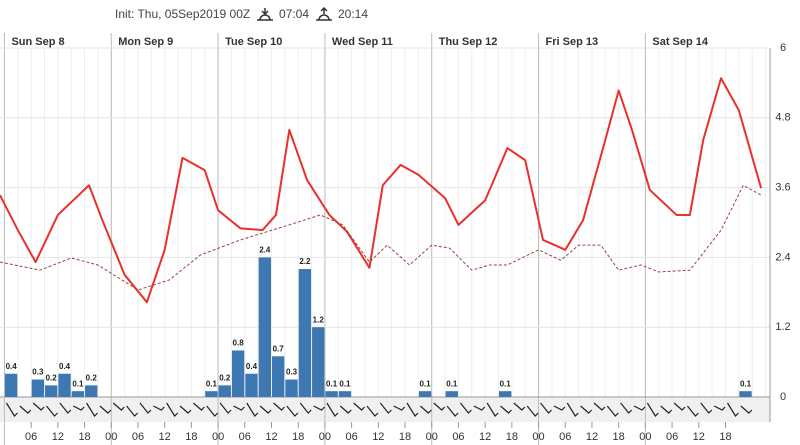 This screenshot has height=445, width=800. Describe the element at coordinates (265, 250) in the screenshot. I see `precip-label: 2.4` at that location.